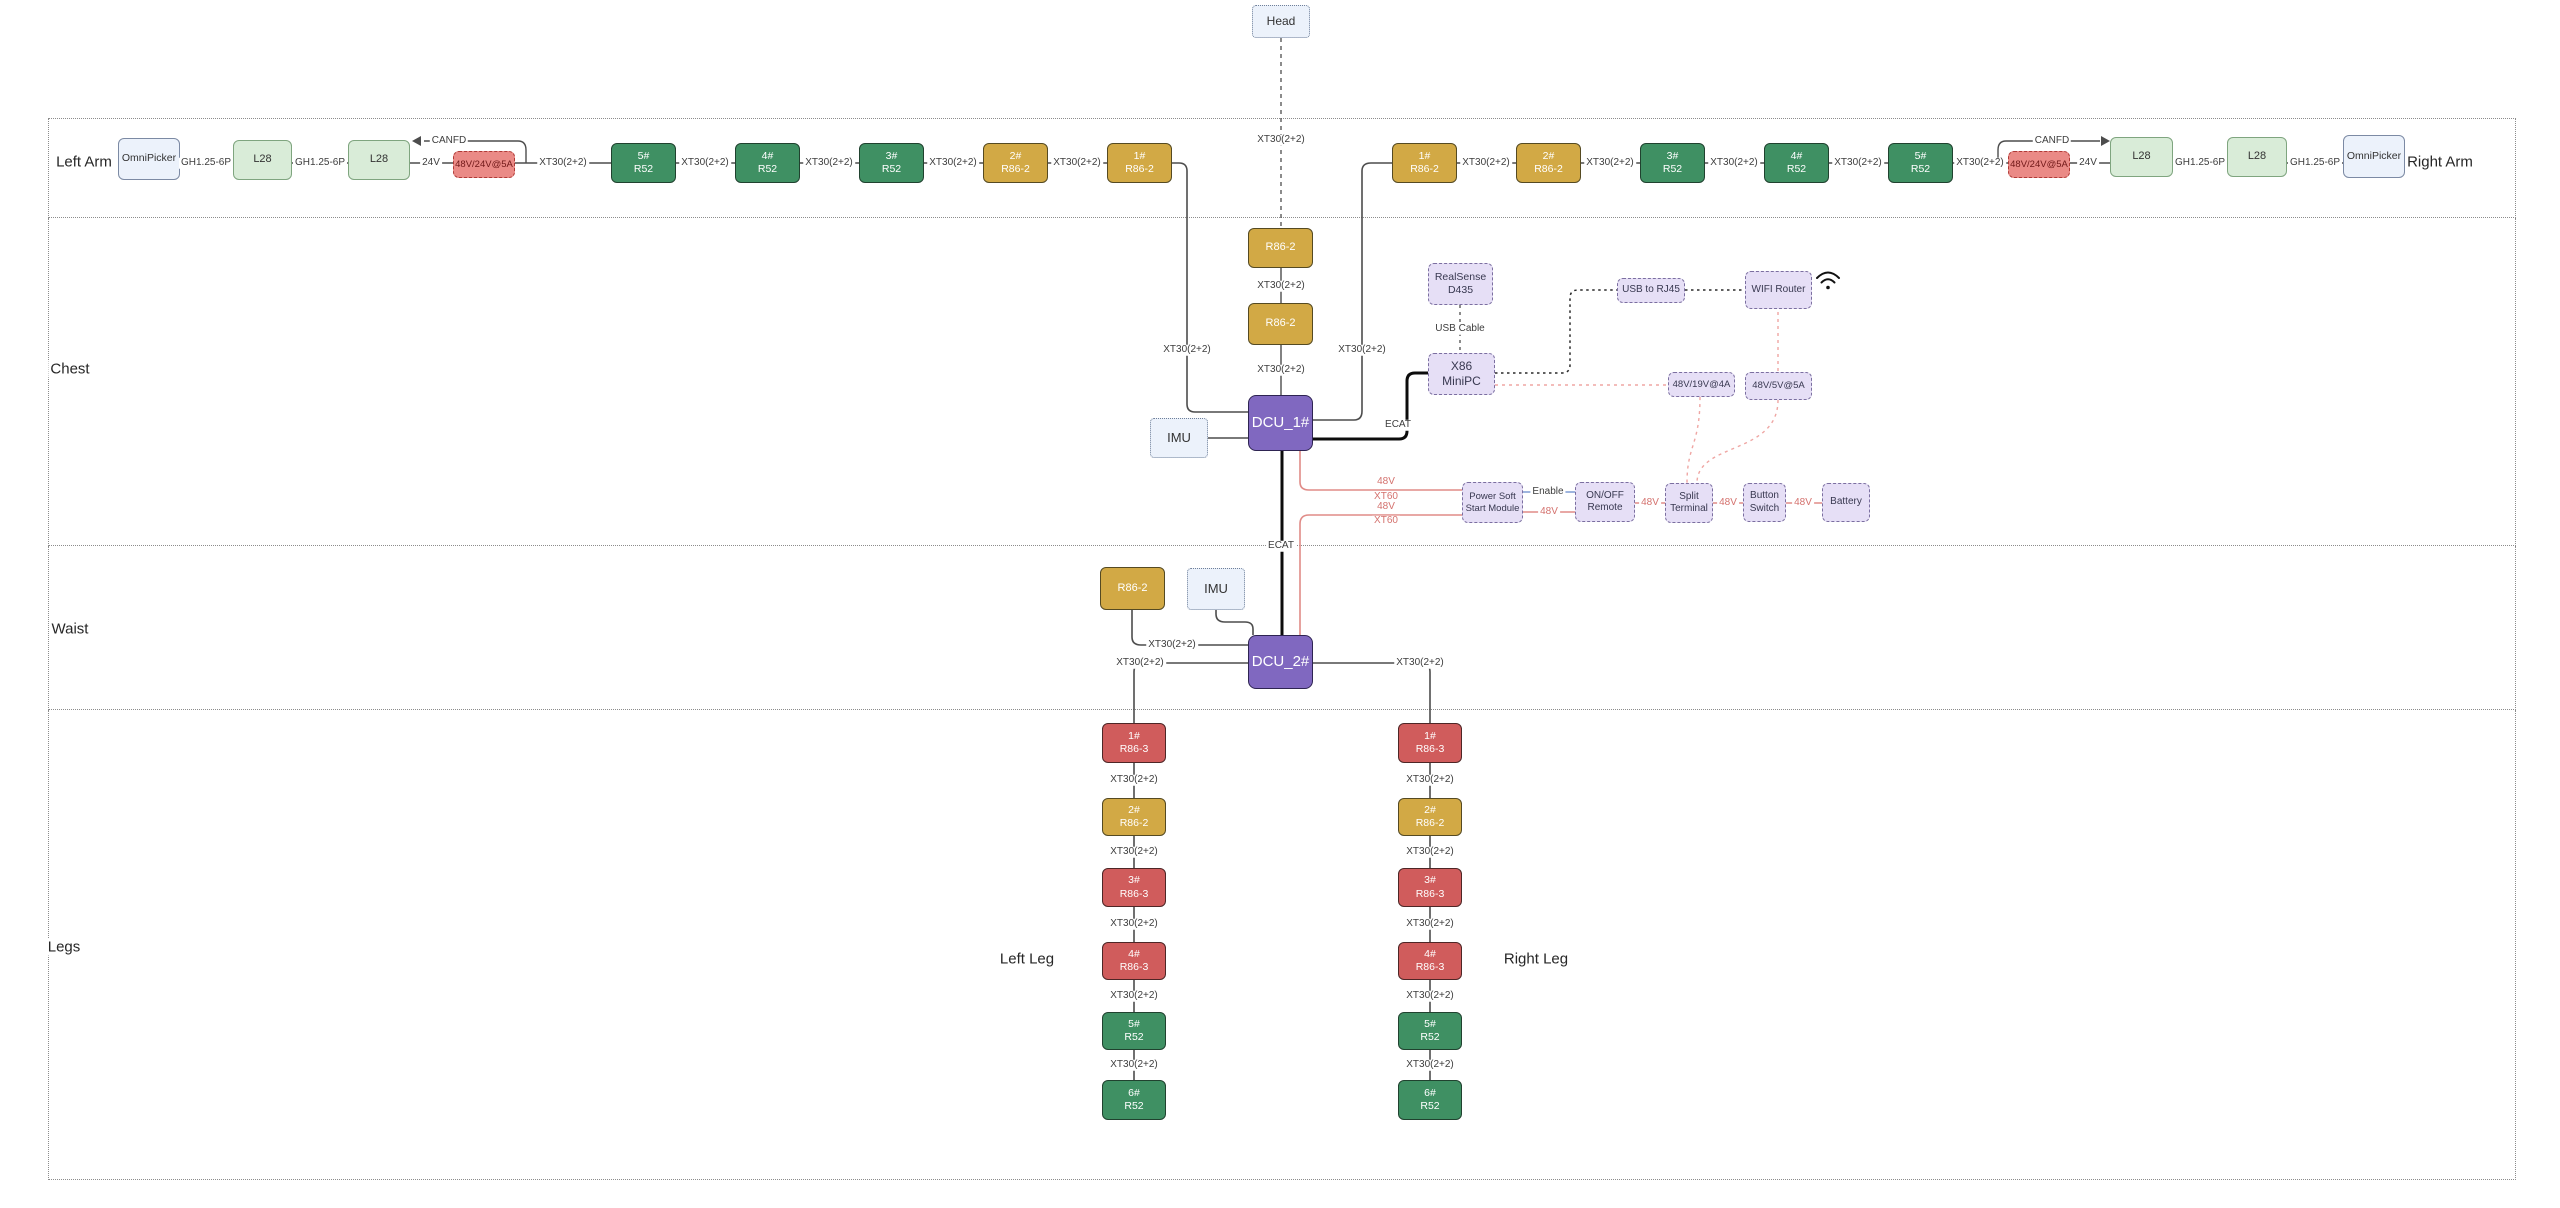 The height and width of the screenshot is (1208, 2560). Describe the element at coordinates (1689, 508) in the screenshot. I see `node-split-terminal-label: Terminal` at that location.